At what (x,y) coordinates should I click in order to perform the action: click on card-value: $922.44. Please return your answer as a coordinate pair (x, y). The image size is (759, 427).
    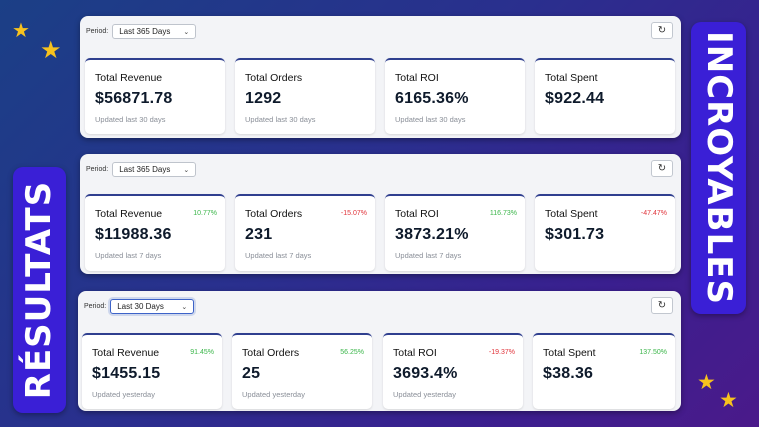
    Looking at the image, I should click on (575, 98).